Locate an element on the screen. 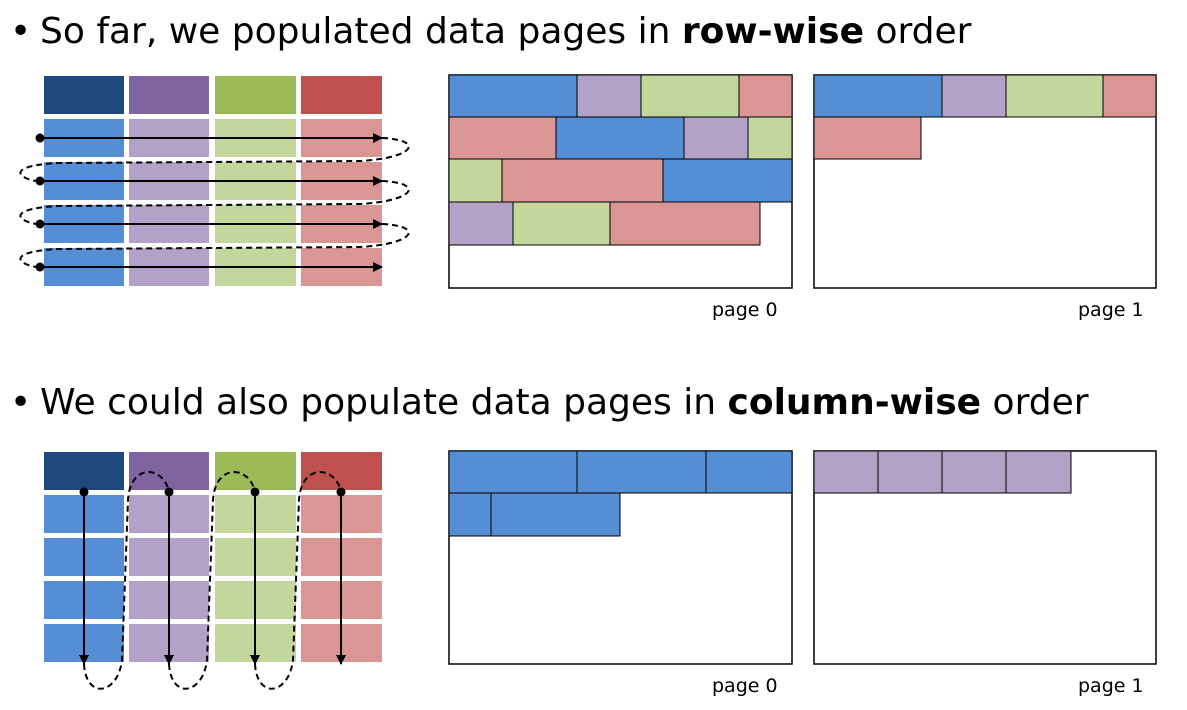  bullet-row-post: order is located at coordinates (918, 31).